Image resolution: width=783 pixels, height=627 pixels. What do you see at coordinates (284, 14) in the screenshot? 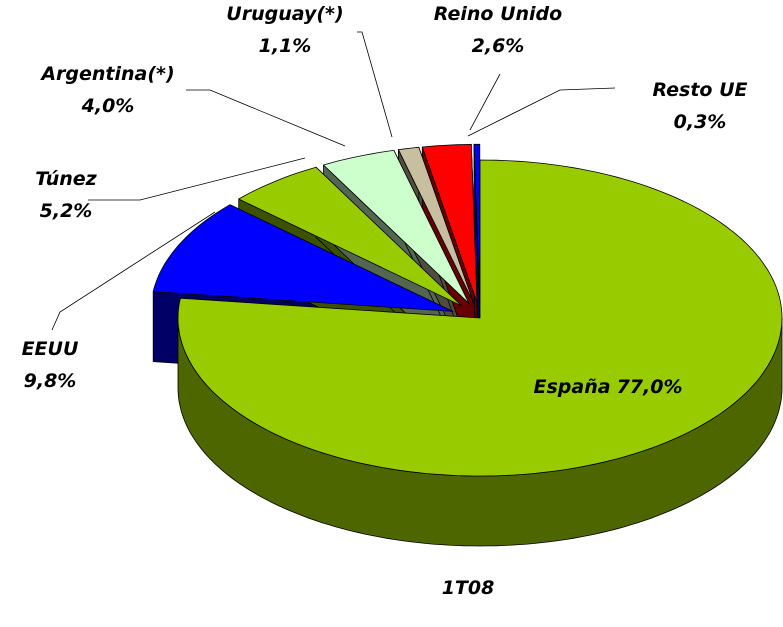
I see `category-label: Uruguay(*)` at bounding box center [284, 14].